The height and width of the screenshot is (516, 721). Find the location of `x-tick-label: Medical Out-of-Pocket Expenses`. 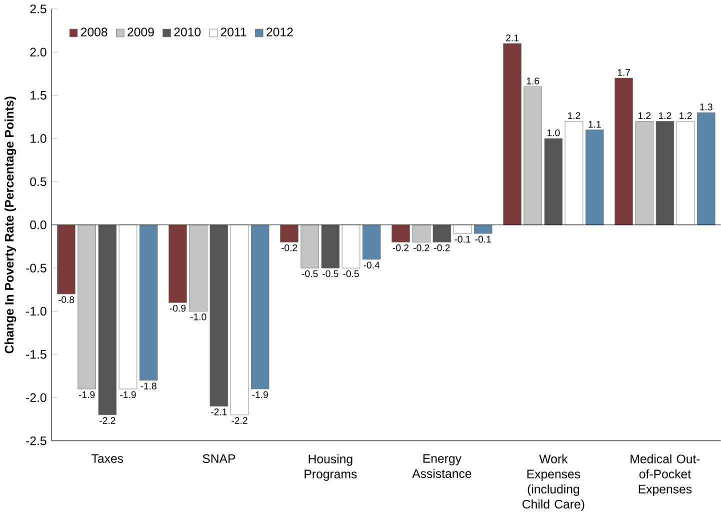

x-tick-label: Medical Out-of-Pocket Expenses is located at coordinates (665, 475).